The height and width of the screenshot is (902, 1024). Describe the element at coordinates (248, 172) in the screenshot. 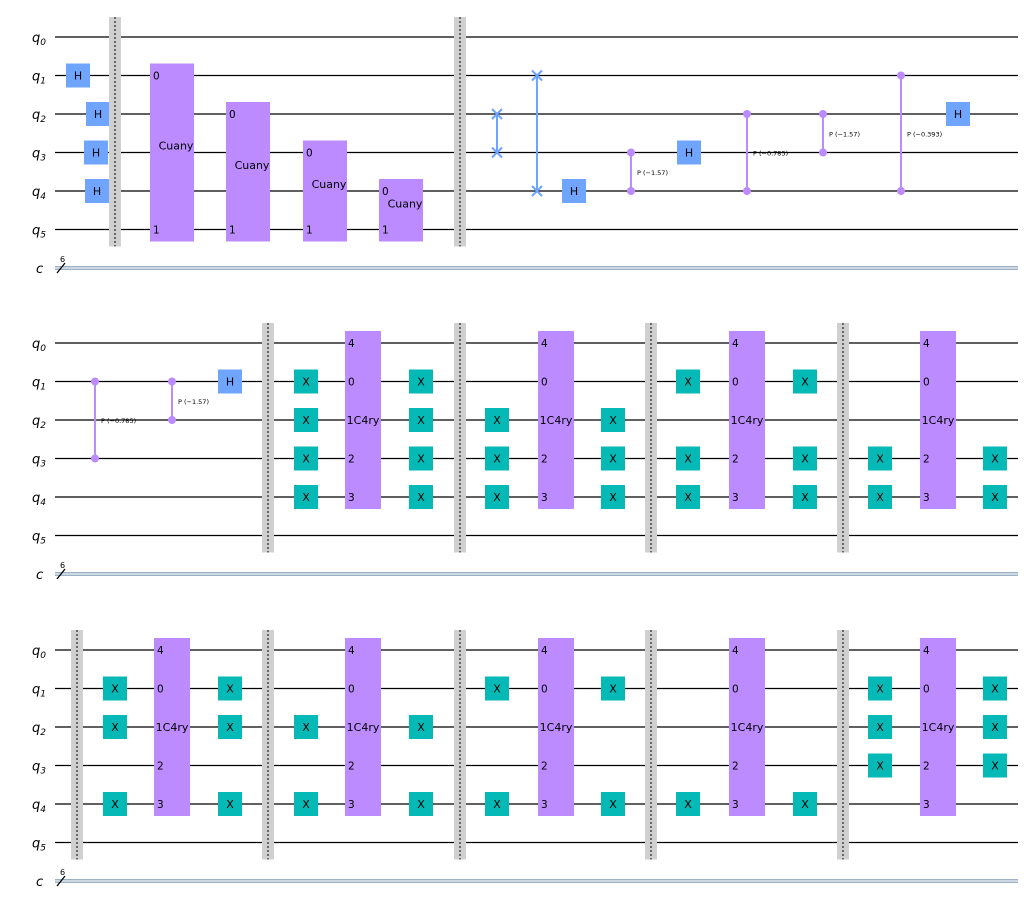

I see `cuany-gate` at that location.